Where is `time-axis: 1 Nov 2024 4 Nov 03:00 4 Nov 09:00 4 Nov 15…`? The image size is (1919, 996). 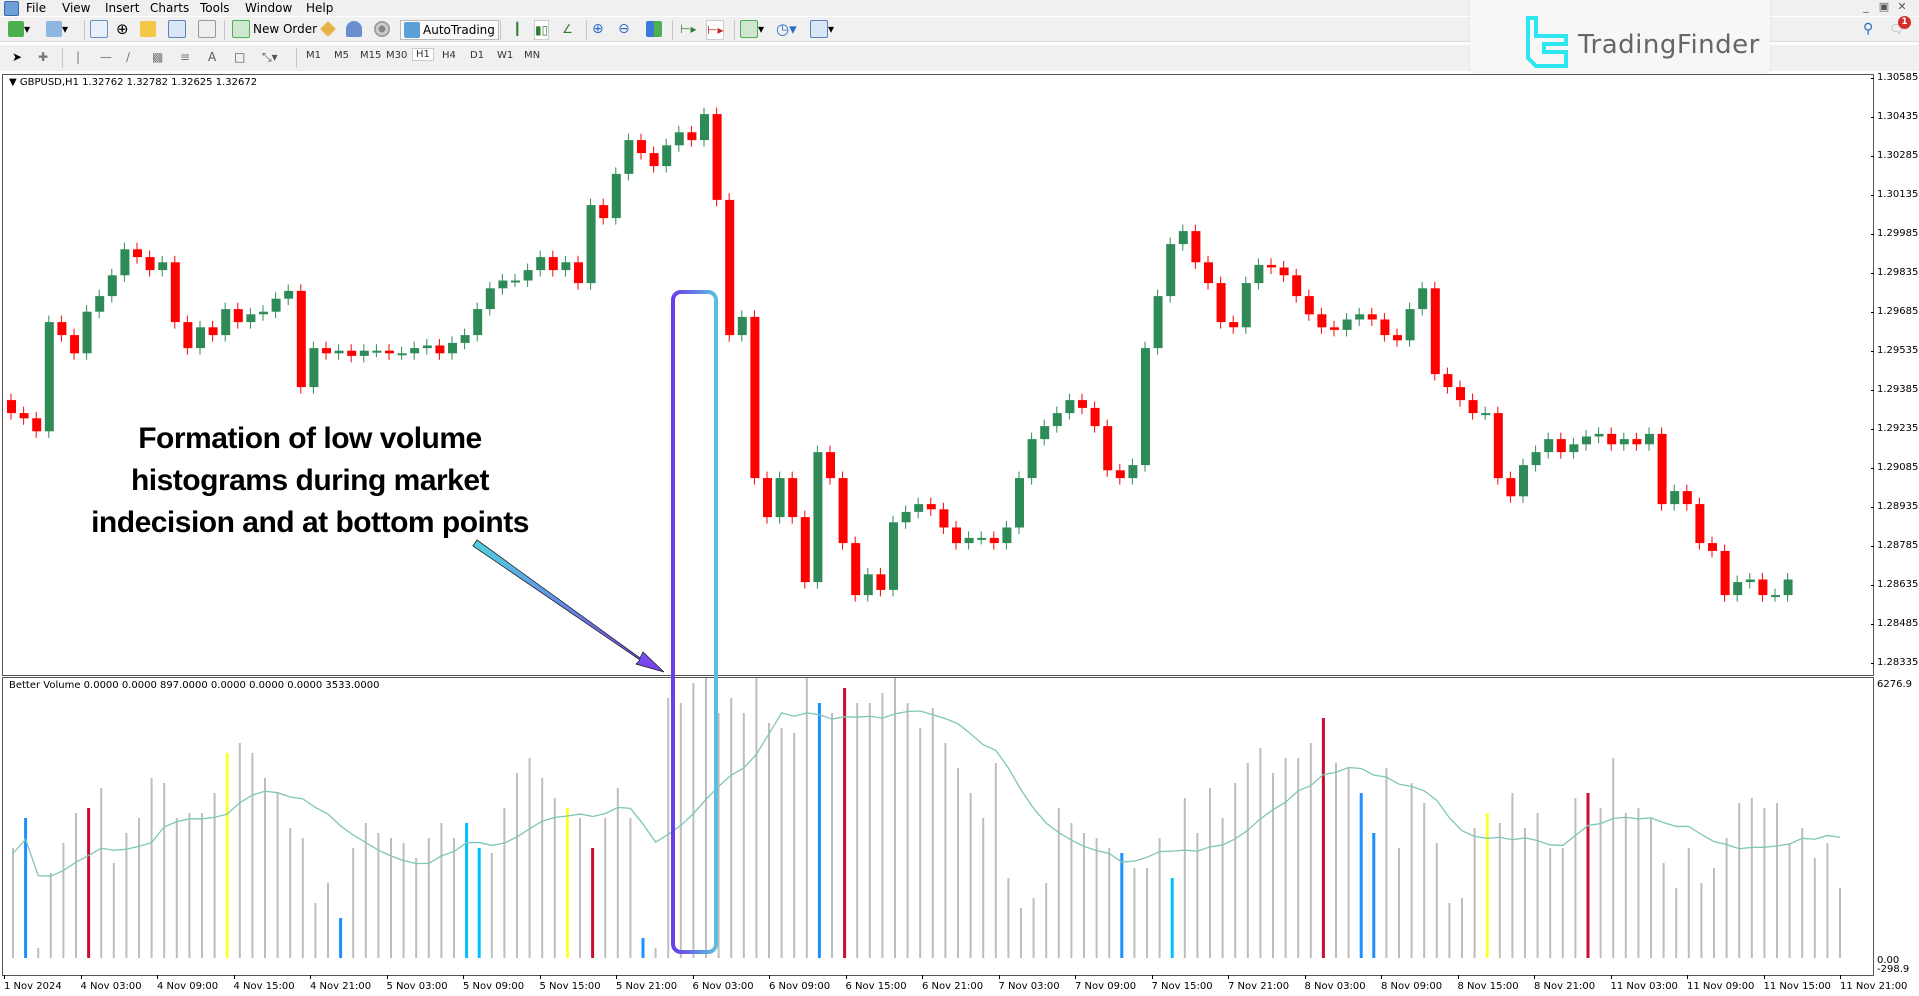 time-axis: 1 Nov 2024 4 Nov 03:00 4 Nov 09:00 4 Nov 15… is located at coordinates (960, 985).